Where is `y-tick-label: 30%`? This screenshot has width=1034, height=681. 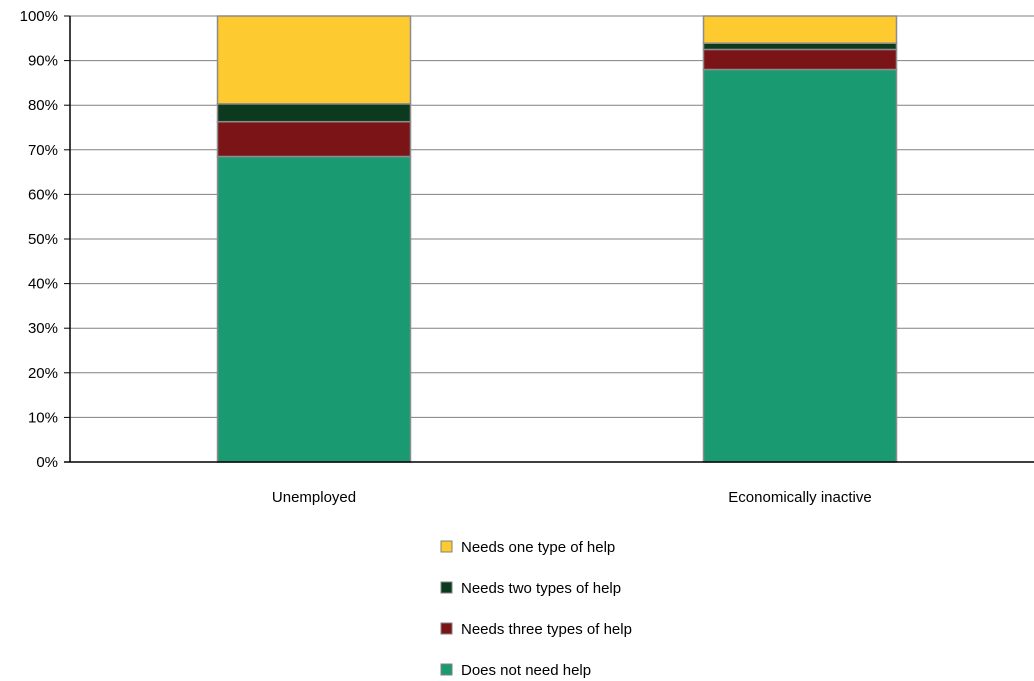
y-tick-label: 30% is located at coordinates (43, 328).